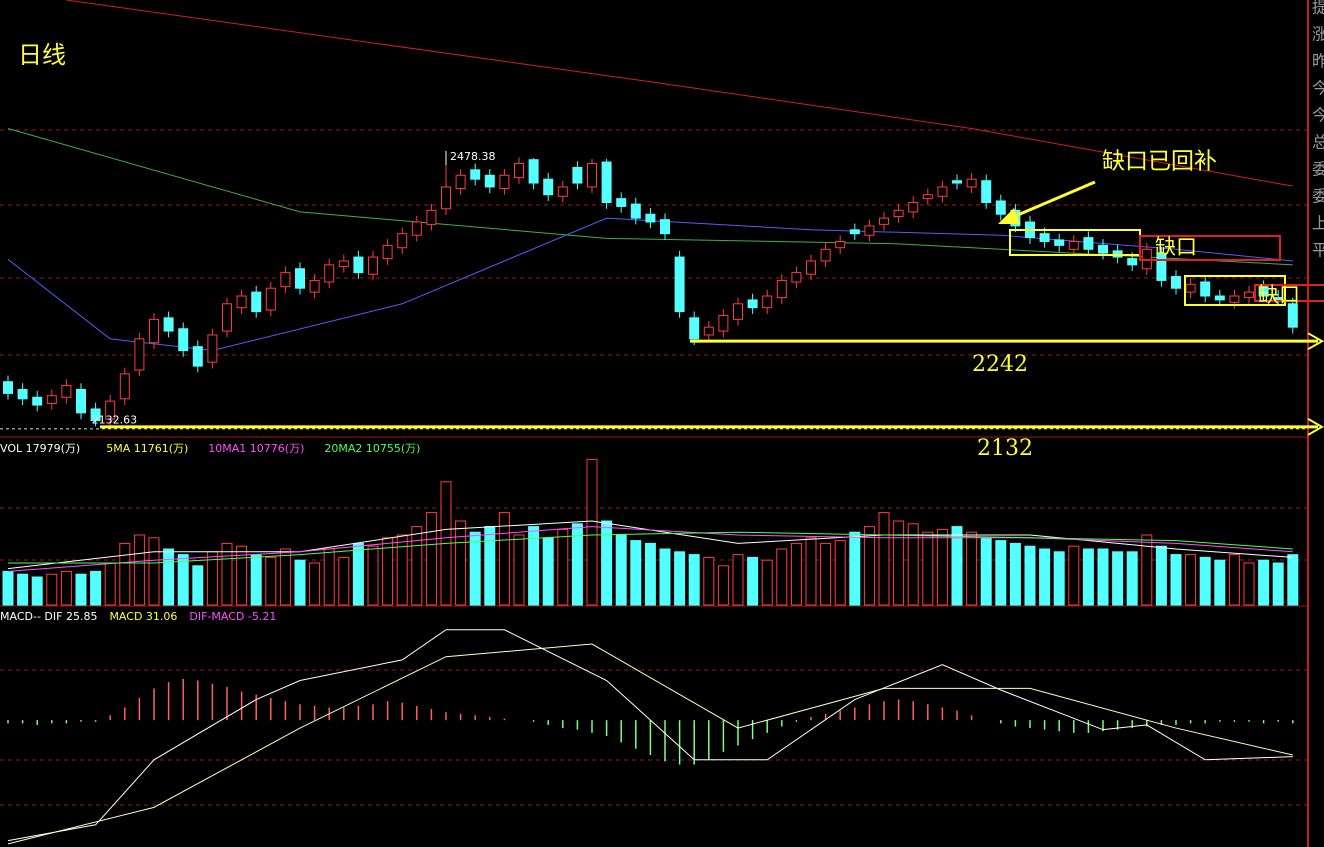 The height and width of the screenshot is (847, 1324). I want to click on side-label: 涨, so click(1318, 34).